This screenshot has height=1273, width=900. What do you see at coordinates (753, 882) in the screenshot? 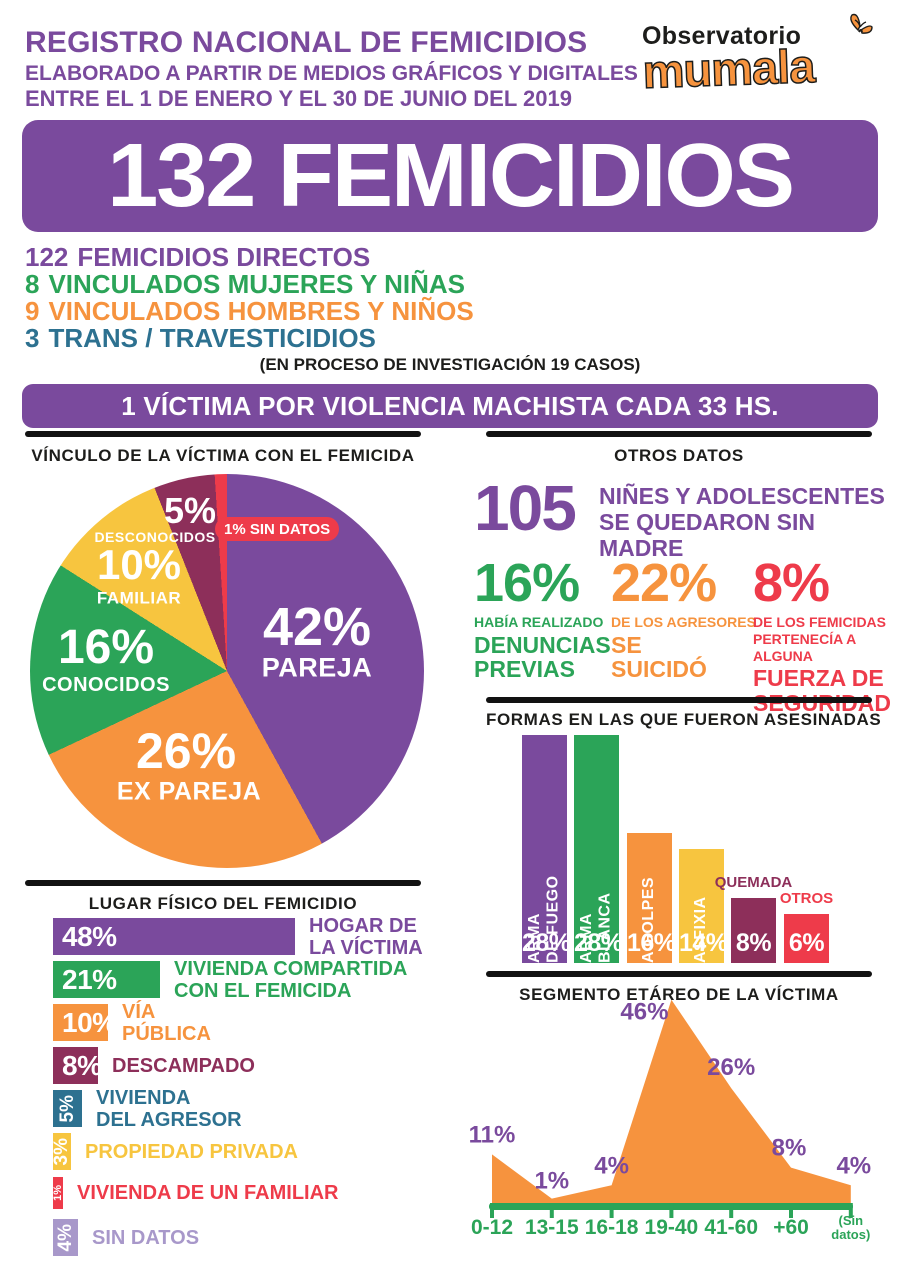
I see `bar-label: QUEMADA` at bounding box center [753, 882].